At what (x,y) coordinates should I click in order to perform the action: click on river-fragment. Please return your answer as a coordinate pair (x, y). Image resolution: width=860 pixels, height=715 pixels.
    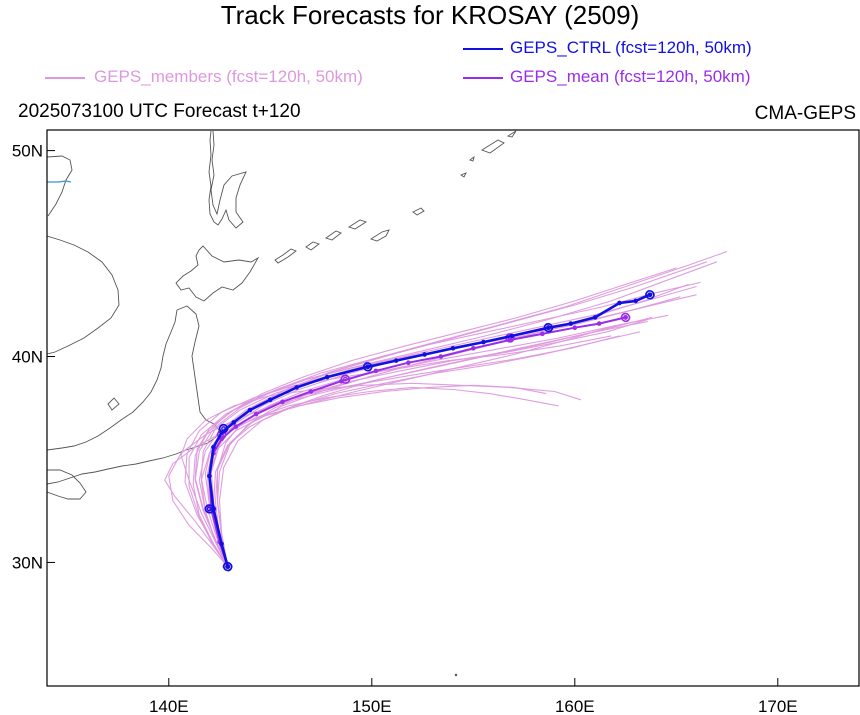
    Looking at the image, I should click on (59, 181).